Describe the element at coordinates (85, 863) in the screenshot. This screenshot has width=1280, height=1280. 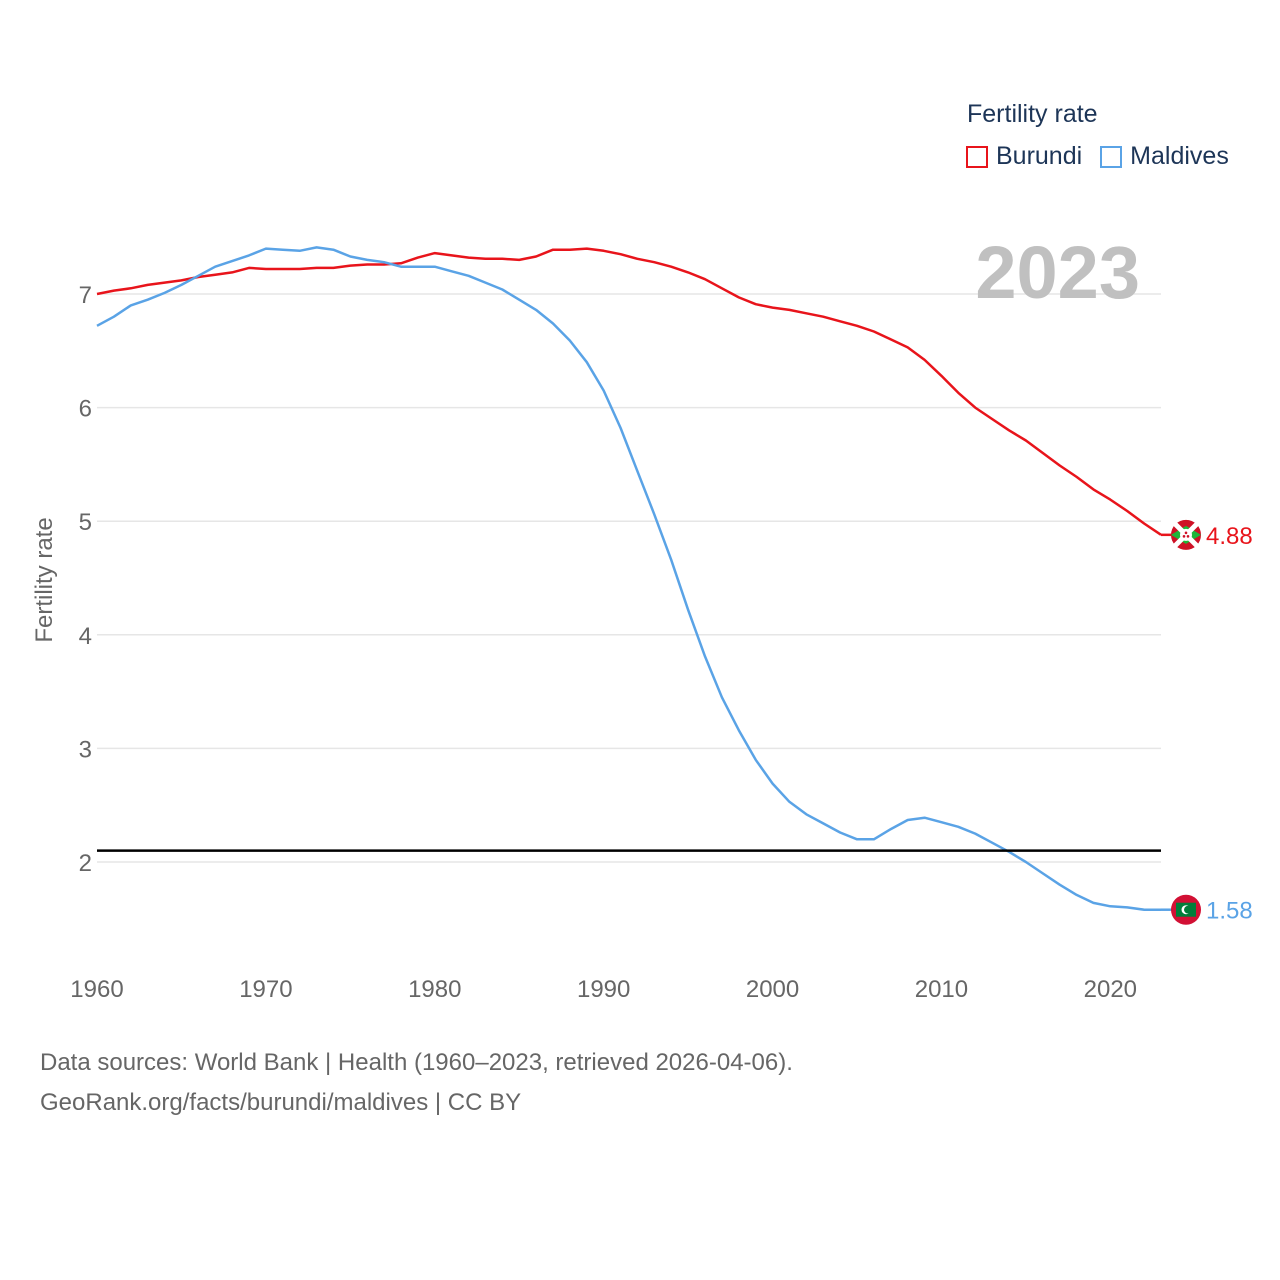
I see `y-tick-label: 2` at that location.